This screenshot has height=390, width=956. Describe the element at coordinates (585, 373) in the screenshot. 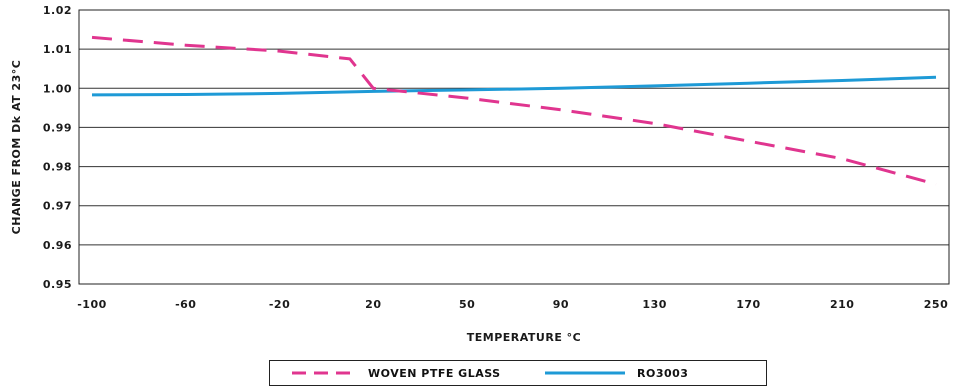

I see `legend-swatch-ro3003` at that location.